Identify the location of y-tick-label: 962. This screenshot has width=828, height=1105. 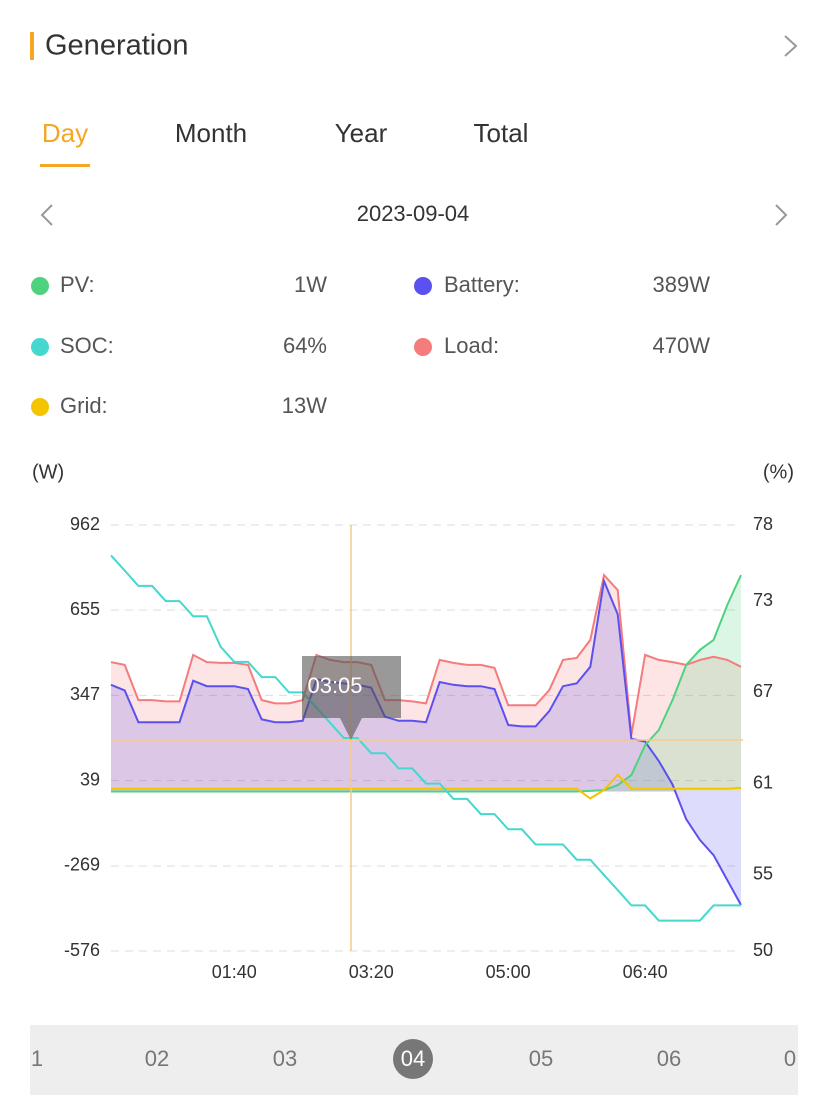
(85, 524).